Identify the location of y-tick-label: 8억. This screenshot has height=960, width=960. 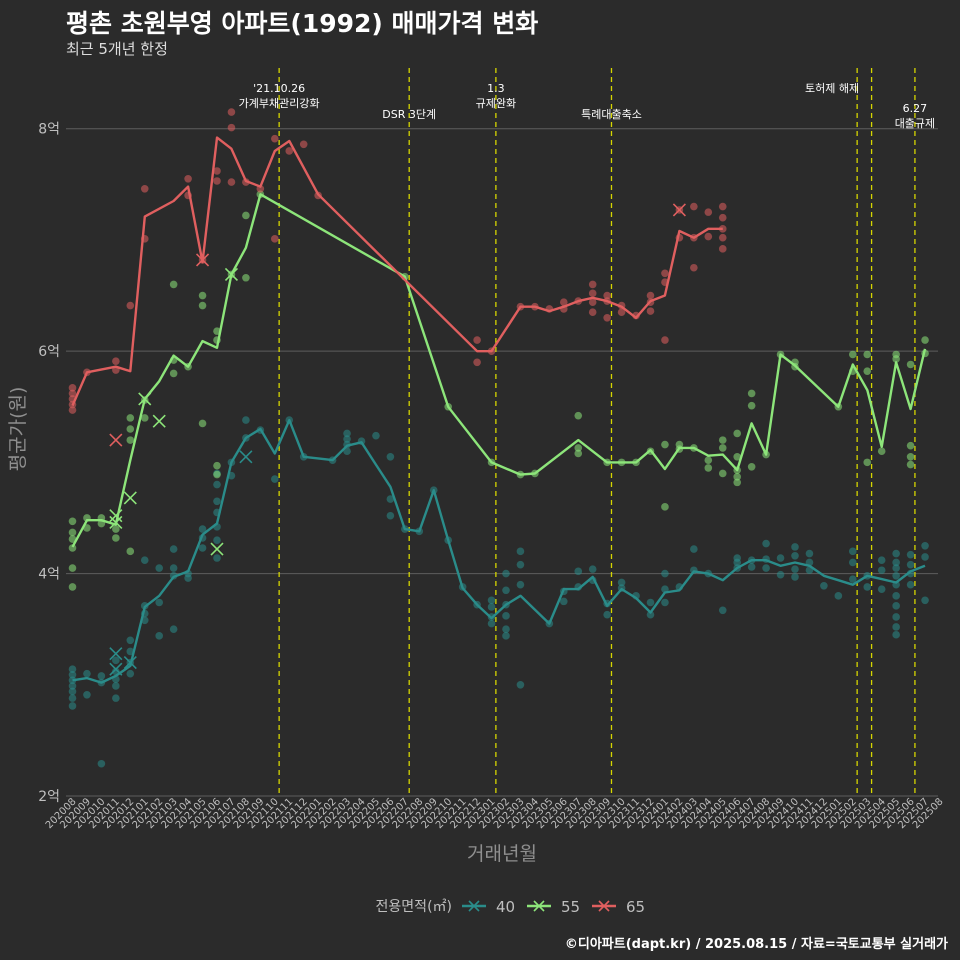
(49, 130).